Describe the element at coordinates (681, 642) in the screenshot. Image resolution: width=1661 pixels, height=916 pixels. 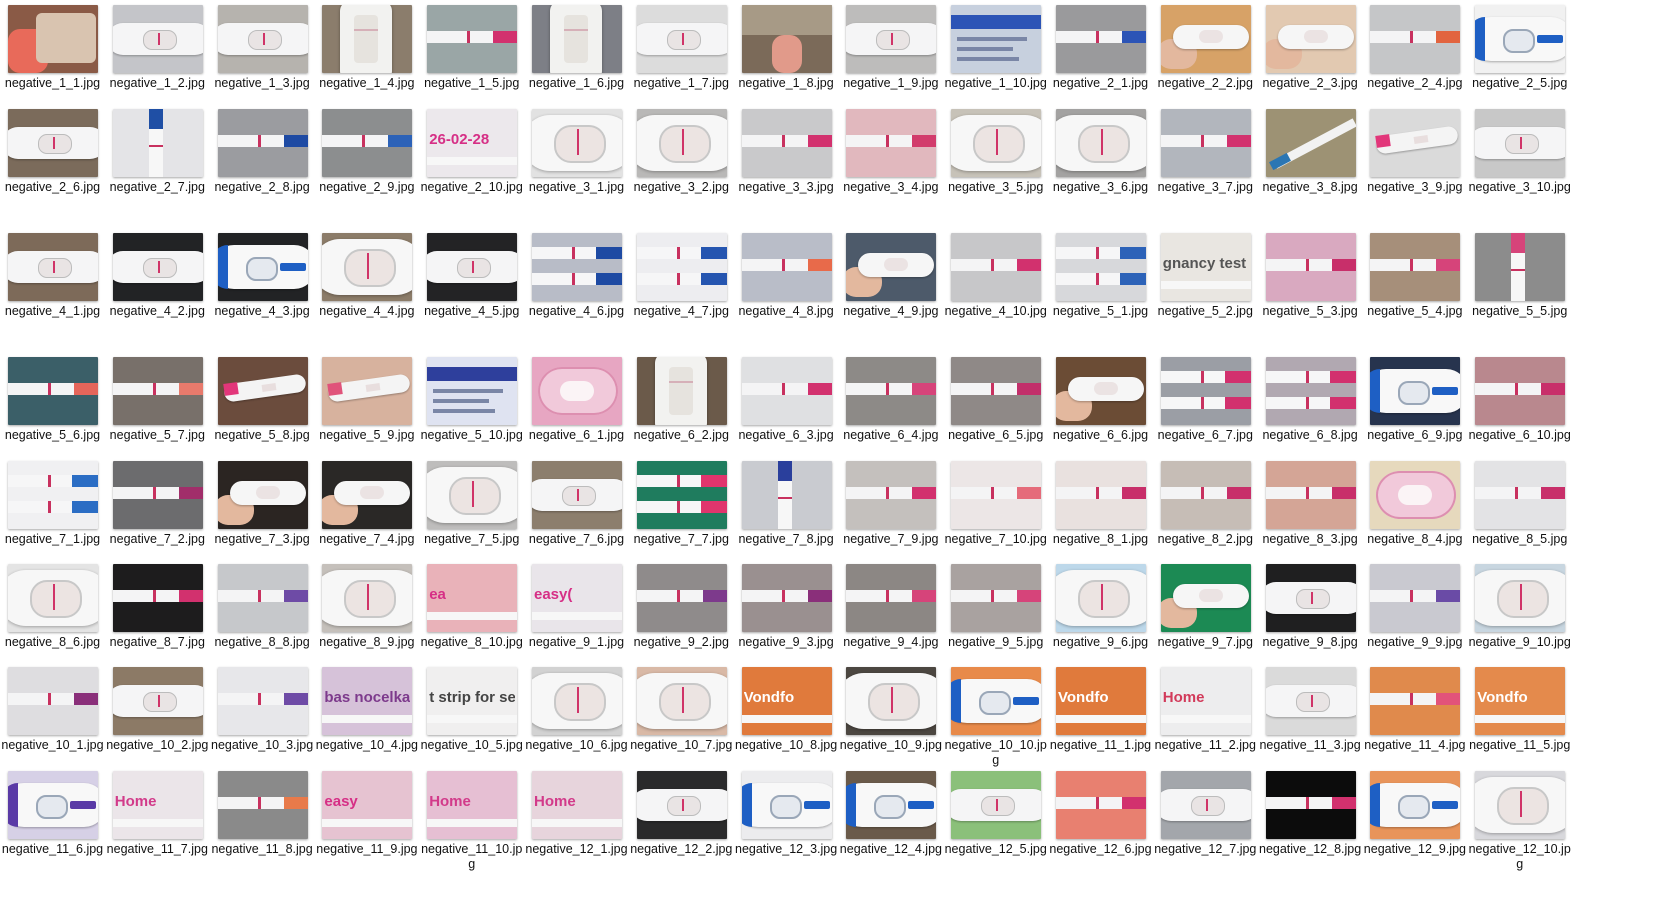
I see `file-name-label: negative_9_2.jpg` at that location.